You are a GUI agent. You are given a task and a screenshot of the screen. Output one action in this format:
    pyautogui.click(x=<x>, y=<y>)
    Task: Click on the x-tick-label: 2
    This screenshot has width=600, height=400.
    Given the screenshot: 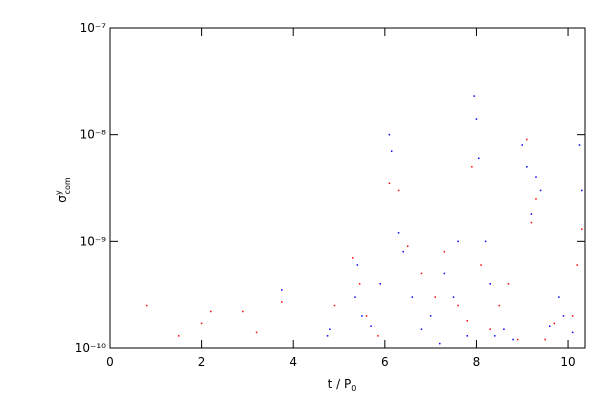 What is the action you would take?
    pyautogui.click(x=202, y=362)
    